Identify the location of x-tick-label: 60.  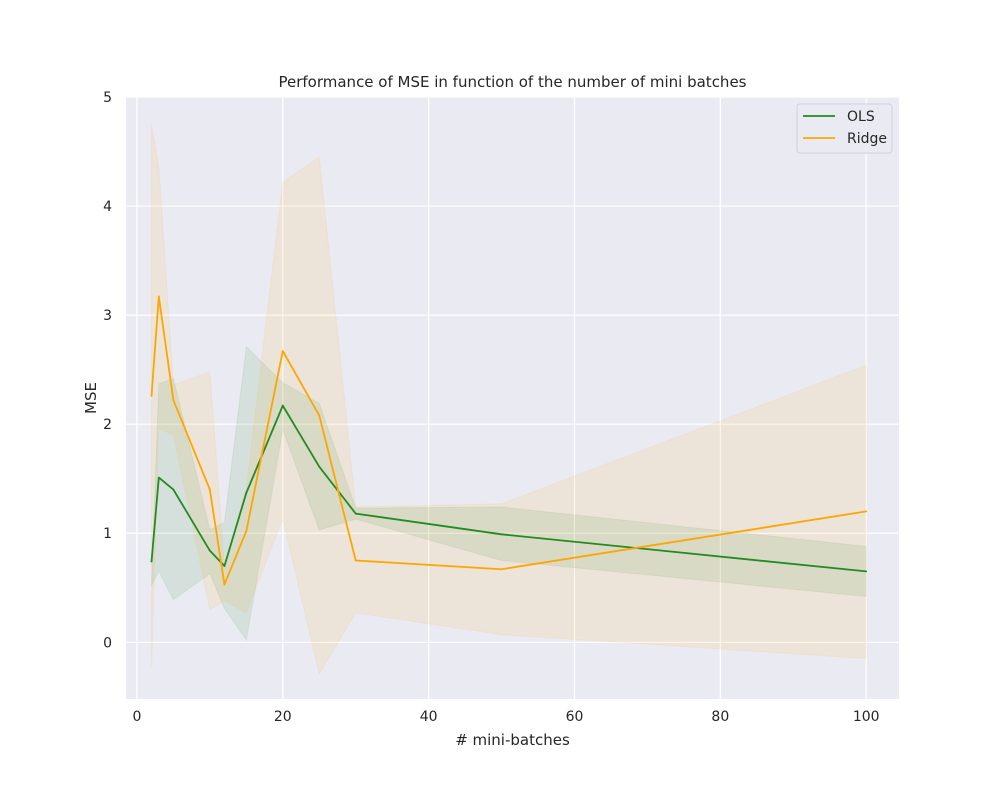
(575, 717).